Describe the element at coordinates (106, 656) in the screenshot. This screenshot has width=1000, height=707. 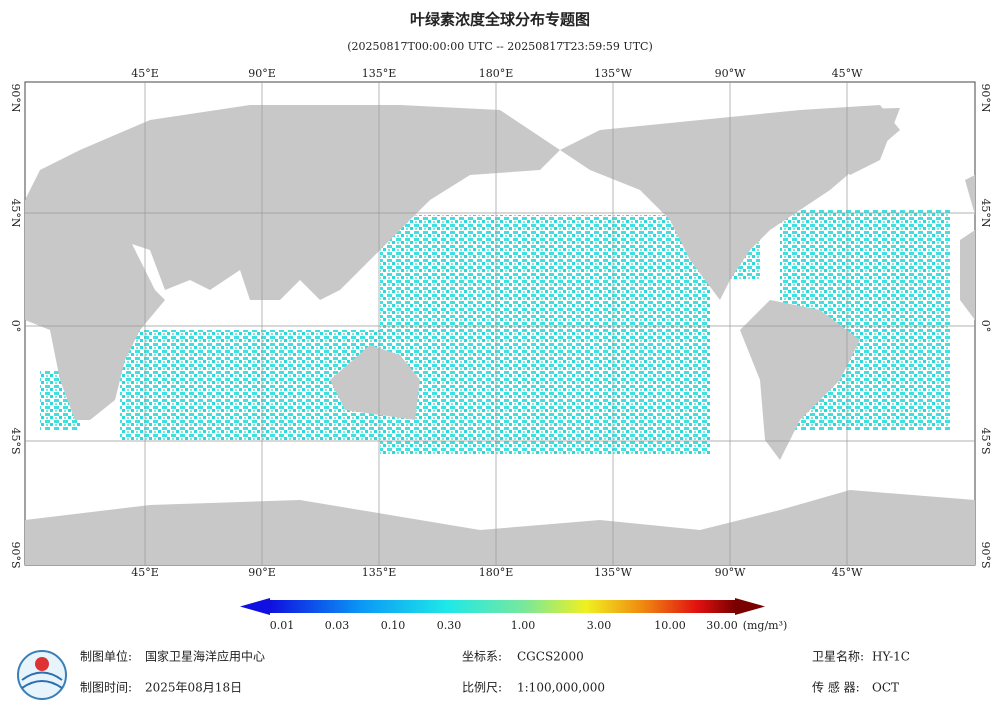
I see `footer-label: 制图单位:` at that location.